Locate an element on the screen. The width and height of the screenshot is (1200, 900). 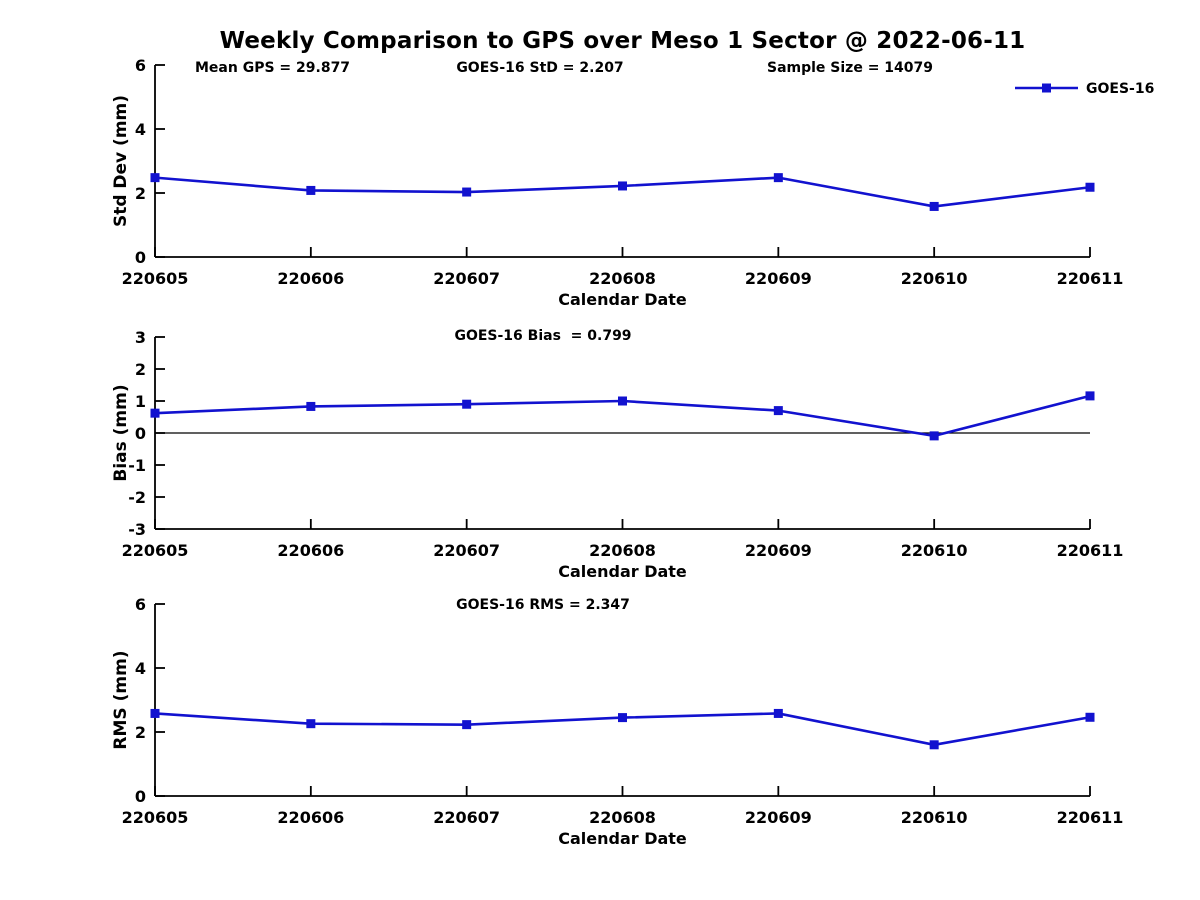
annotation-text: Mean GPS = 29.877 is located at coordinates (272, 68).